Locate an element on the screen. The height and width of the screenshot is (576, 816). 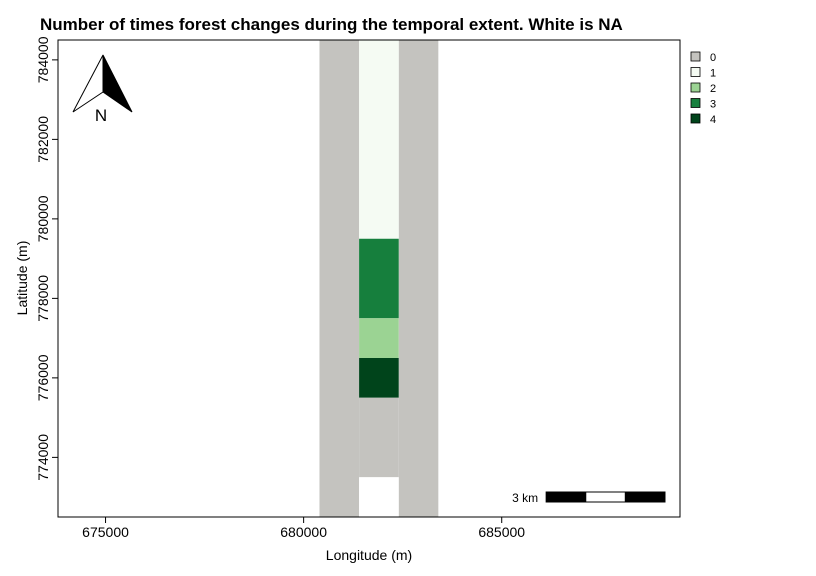
y-tick-label: 778000 is located at coordinates (43, 298).